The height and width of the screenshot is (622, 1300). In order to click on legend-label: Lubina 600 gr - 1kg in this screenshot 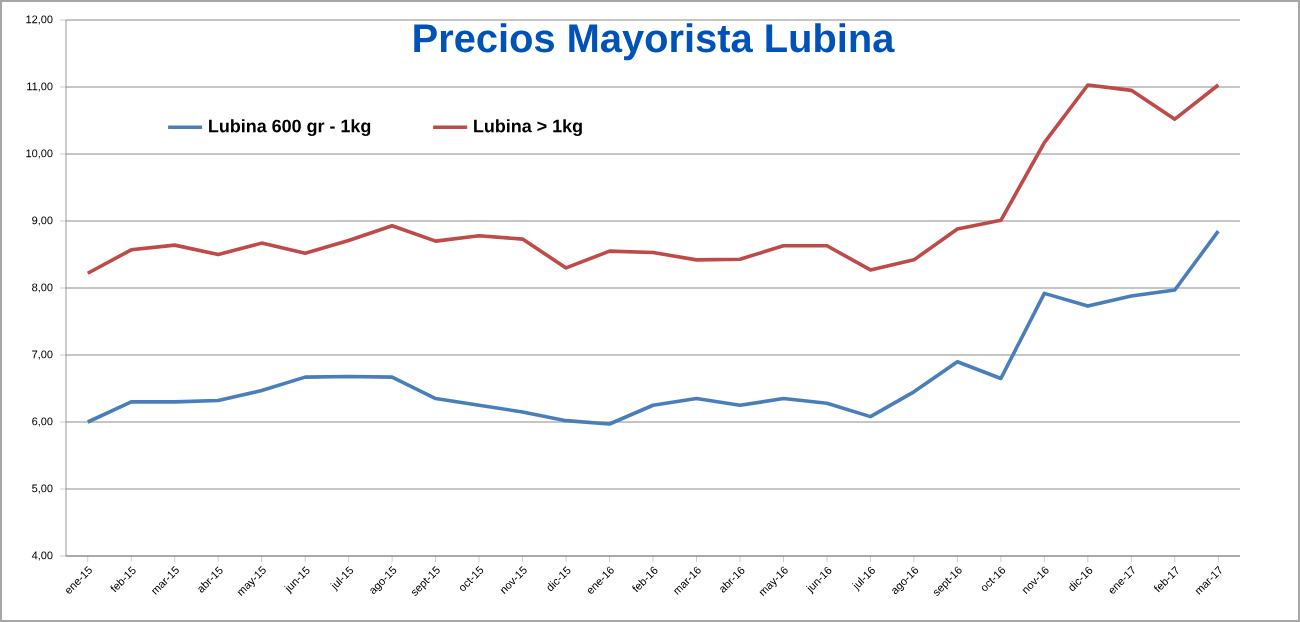, I will do `click(290, 128)`.